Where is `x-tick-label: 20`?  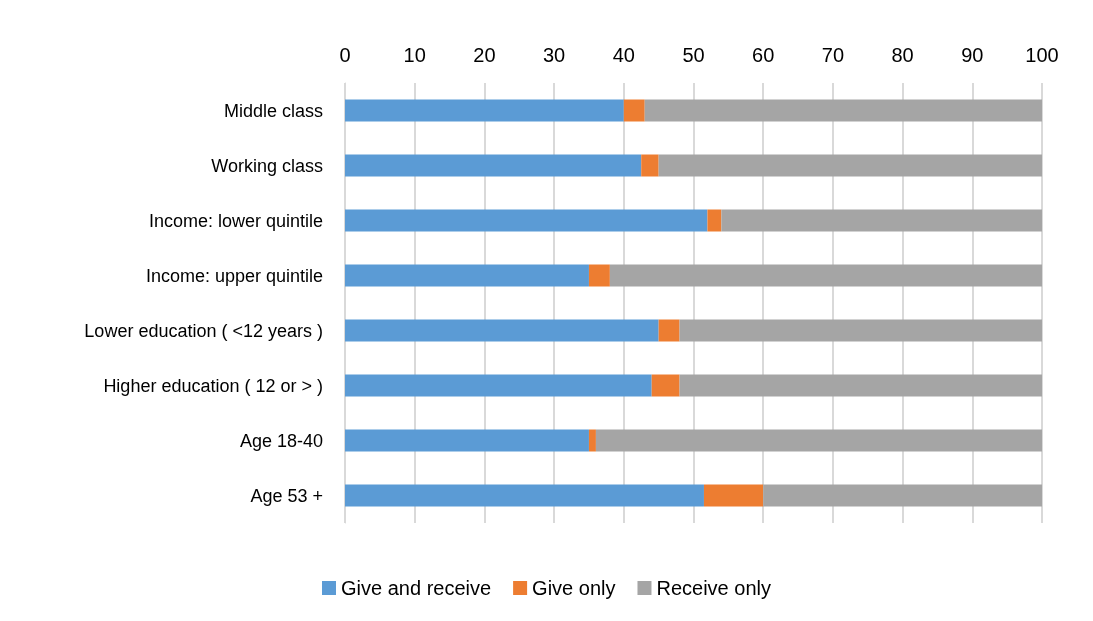 x-tick-label: 20 is located at coordinates (484, 55).